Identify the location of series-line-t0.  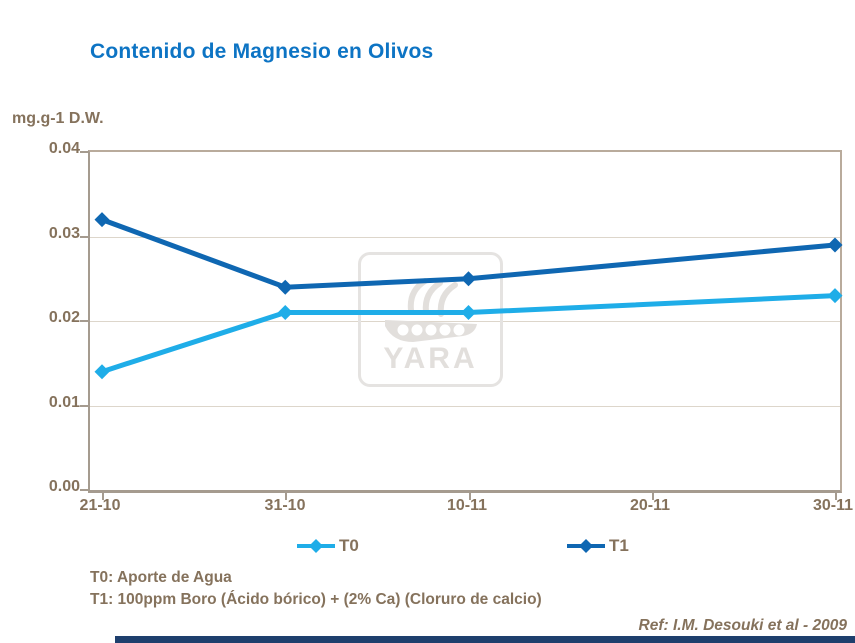
(468, 334).